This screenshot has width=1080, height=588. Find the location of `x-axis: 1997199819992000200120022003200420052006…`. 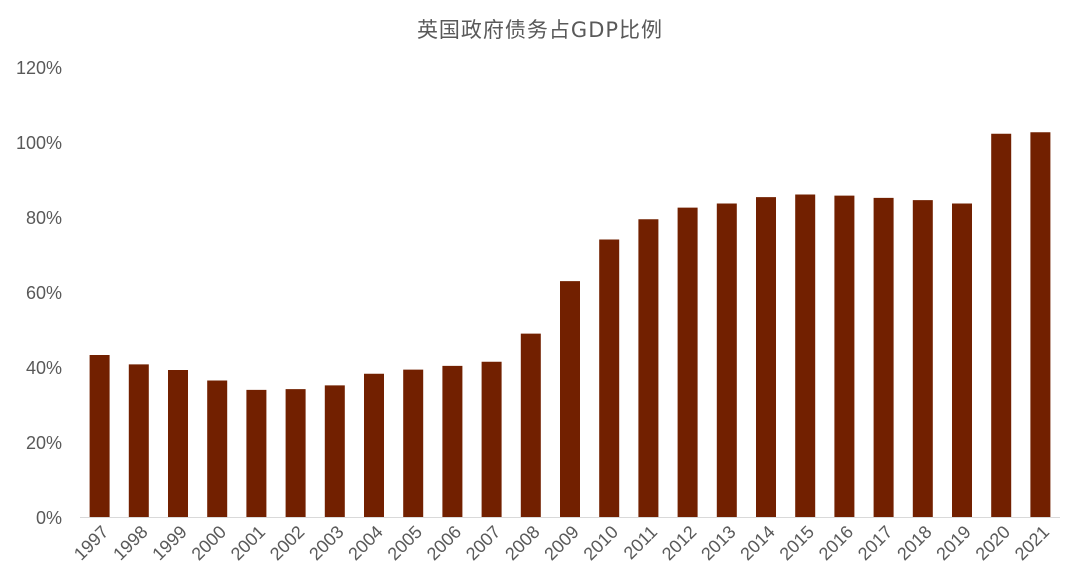

x-axis: 1997199819992000200120022003200420052006… is located at coordinates (561, 543).